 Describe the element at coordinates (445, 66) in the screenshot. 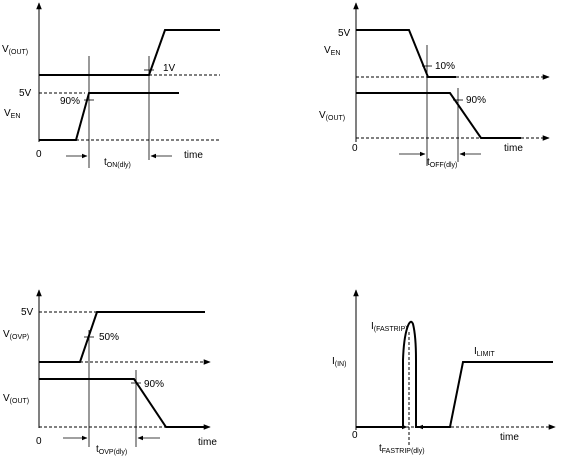

I see `10pct-label: 10%` at that location.